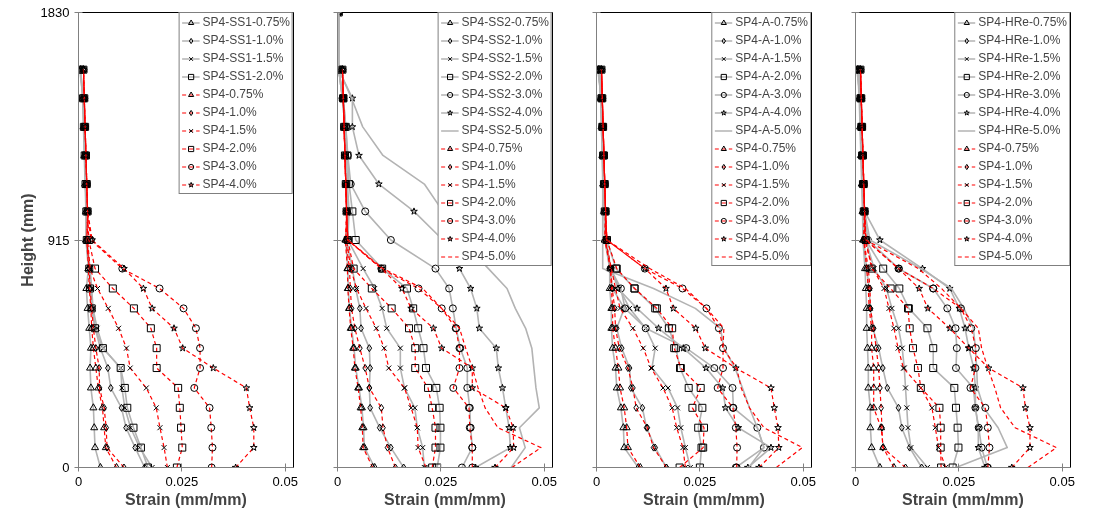  Describe the element at coordinates (768, 94) in the screenshot. I see `legend-label: SP4-A-3.0%` at that location.